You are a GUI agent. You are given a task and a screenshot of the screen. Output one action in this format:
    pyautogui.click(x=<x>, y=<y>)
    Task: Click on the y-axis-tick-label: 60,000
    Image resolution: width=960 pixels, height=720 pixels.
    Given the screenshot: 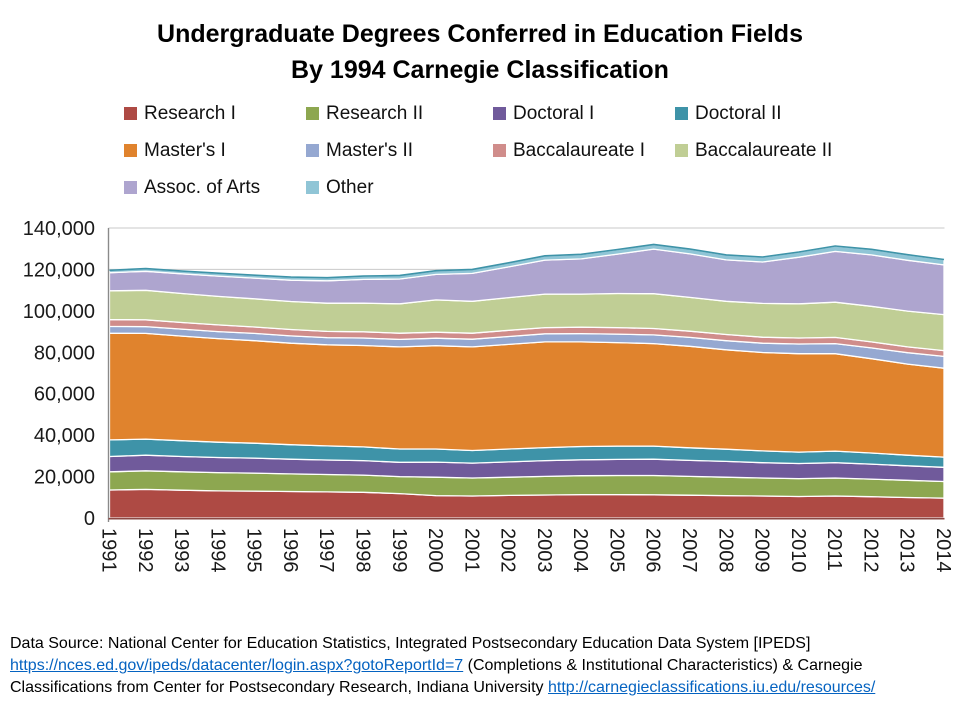 What is the action you would take?
    pyautogui.click(x=64, y=395)
    